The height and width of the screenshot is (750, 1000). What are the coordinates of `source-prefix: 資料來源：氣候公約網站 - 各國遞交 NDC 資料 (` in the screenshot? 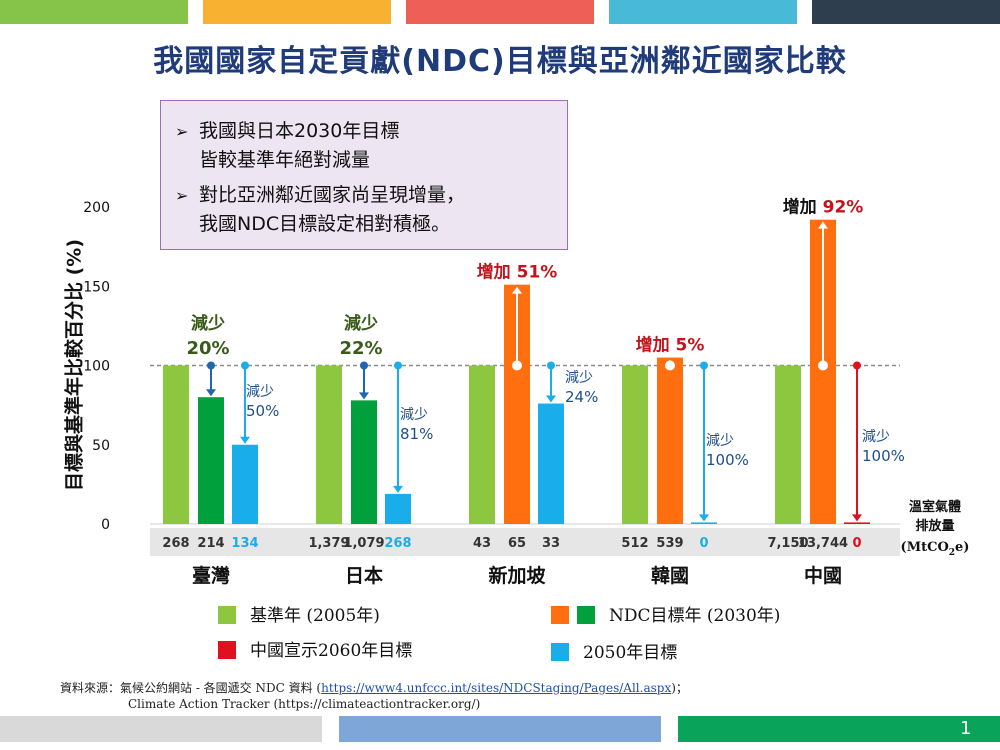 It's located at (191, 688).